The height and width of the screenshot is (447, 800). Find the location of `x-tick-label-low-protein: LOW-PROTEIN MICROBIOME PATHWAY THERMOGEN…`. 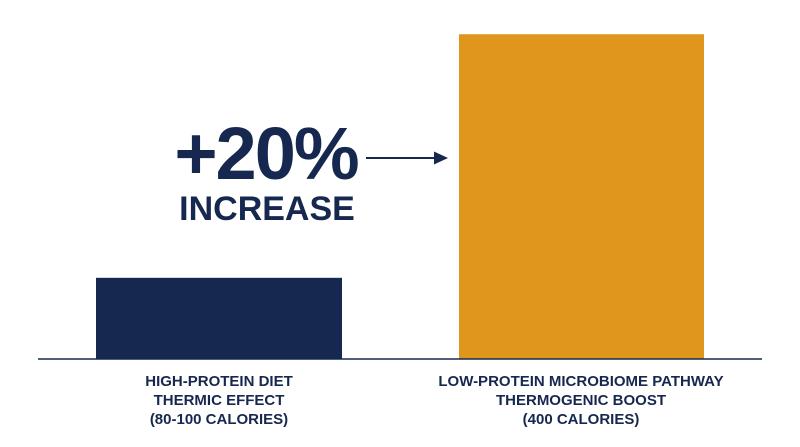

x-tick-label-low-protein: LOW-PROTEIN MICROBIOME PATHWAY THERMOGEN… is located at coordinates (581, 400).